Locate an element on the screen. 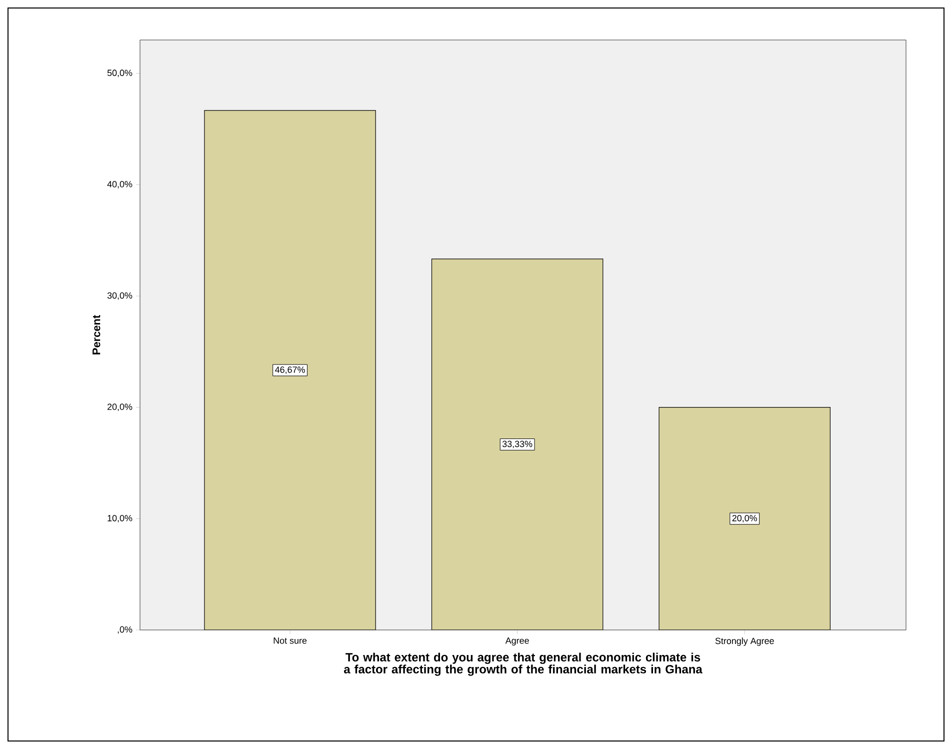  x-tick-label: Not sure is located at coordinates (290, 641).